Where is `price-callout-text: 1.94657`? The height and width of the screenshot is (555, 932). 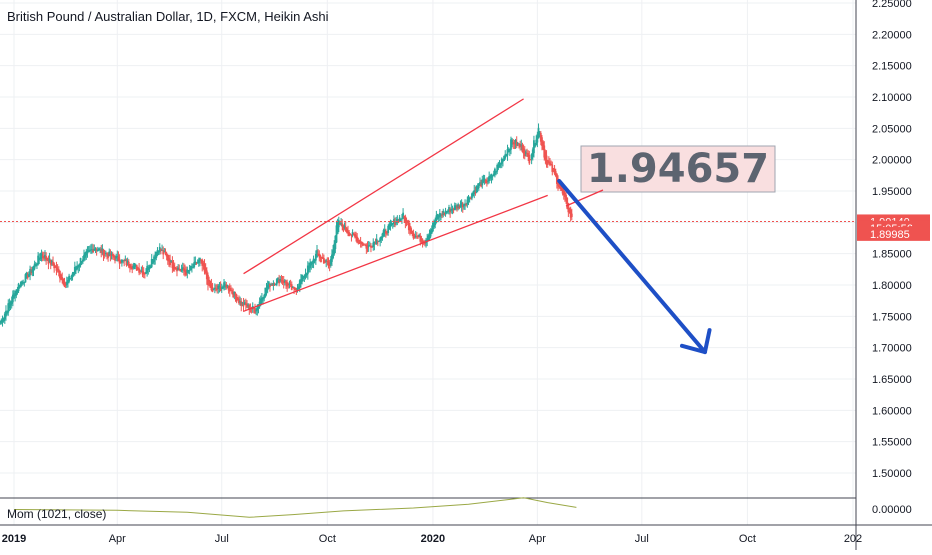
price-callout-text: 1.94657 is located at coordinates (678, 169).